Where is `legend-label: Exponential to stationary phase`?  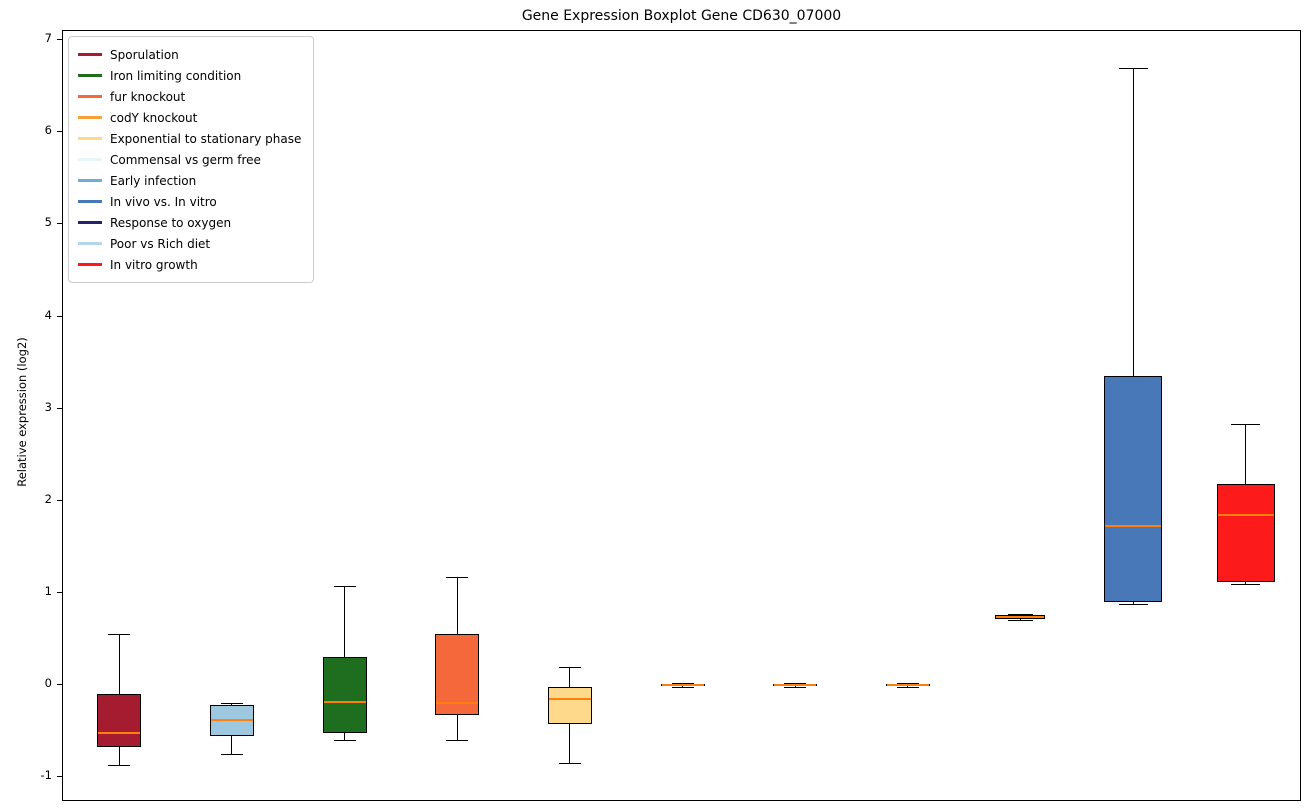
legend-label: Exponential to stationary phase is located at coordinates (206, 138).